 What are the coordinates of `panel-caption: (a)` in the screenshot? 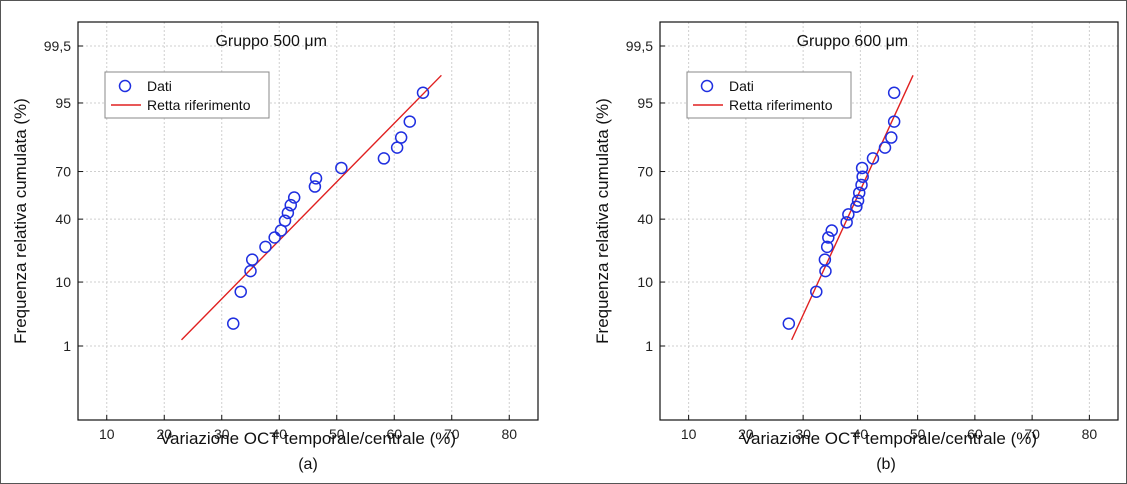 It's located at (308, 464).